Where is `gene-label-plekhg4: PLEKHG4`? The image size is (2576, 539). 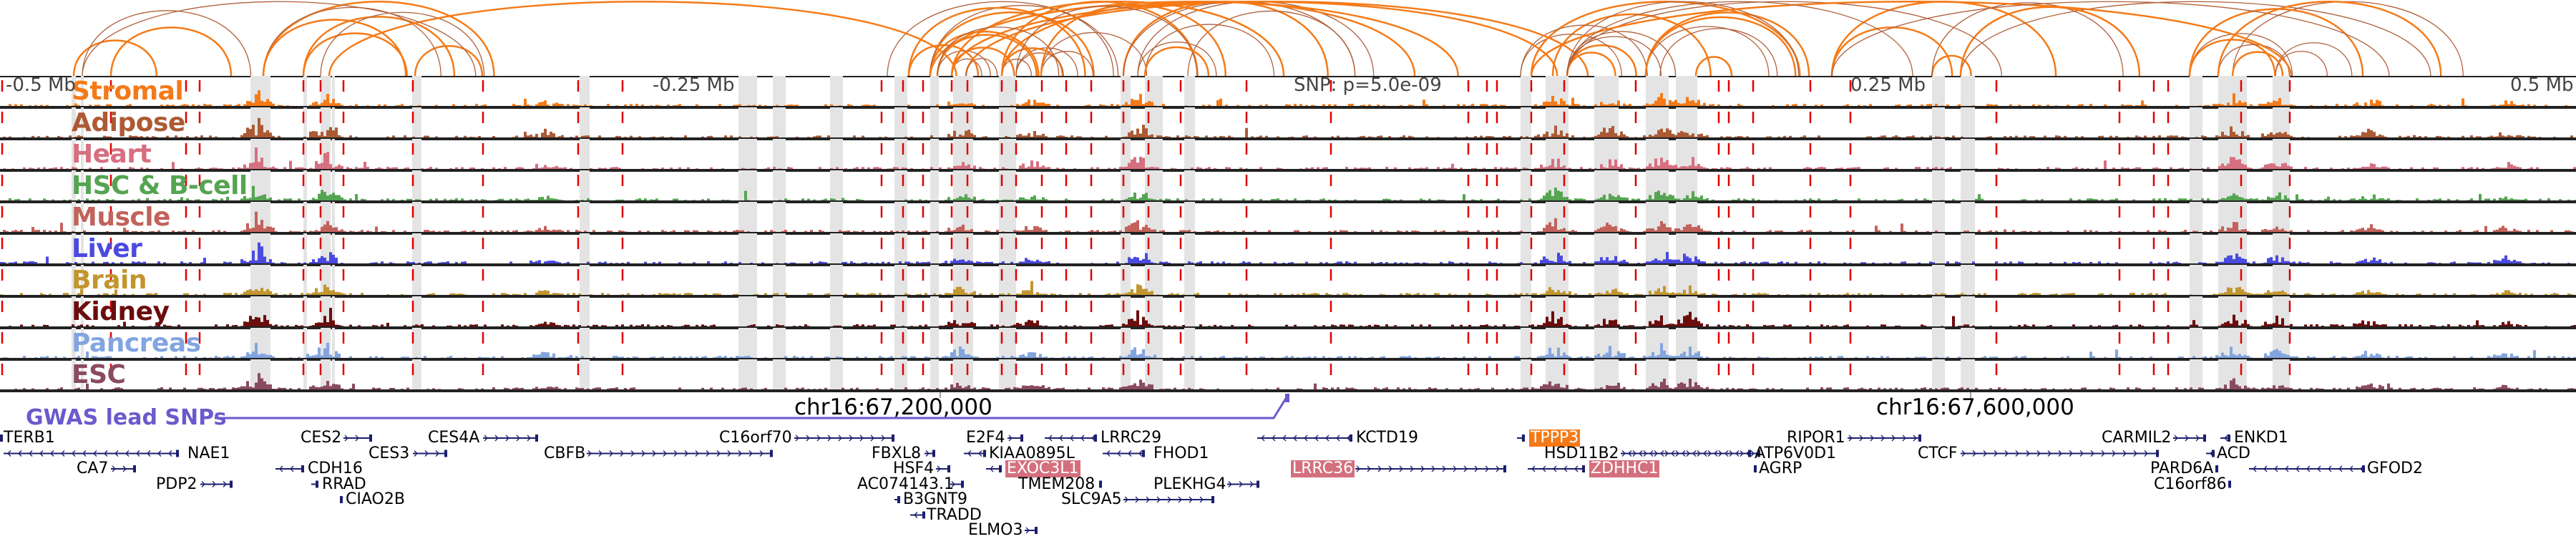 gene-label-plekhg4: PLEKHG4 is located at coordinates (1189, 484).